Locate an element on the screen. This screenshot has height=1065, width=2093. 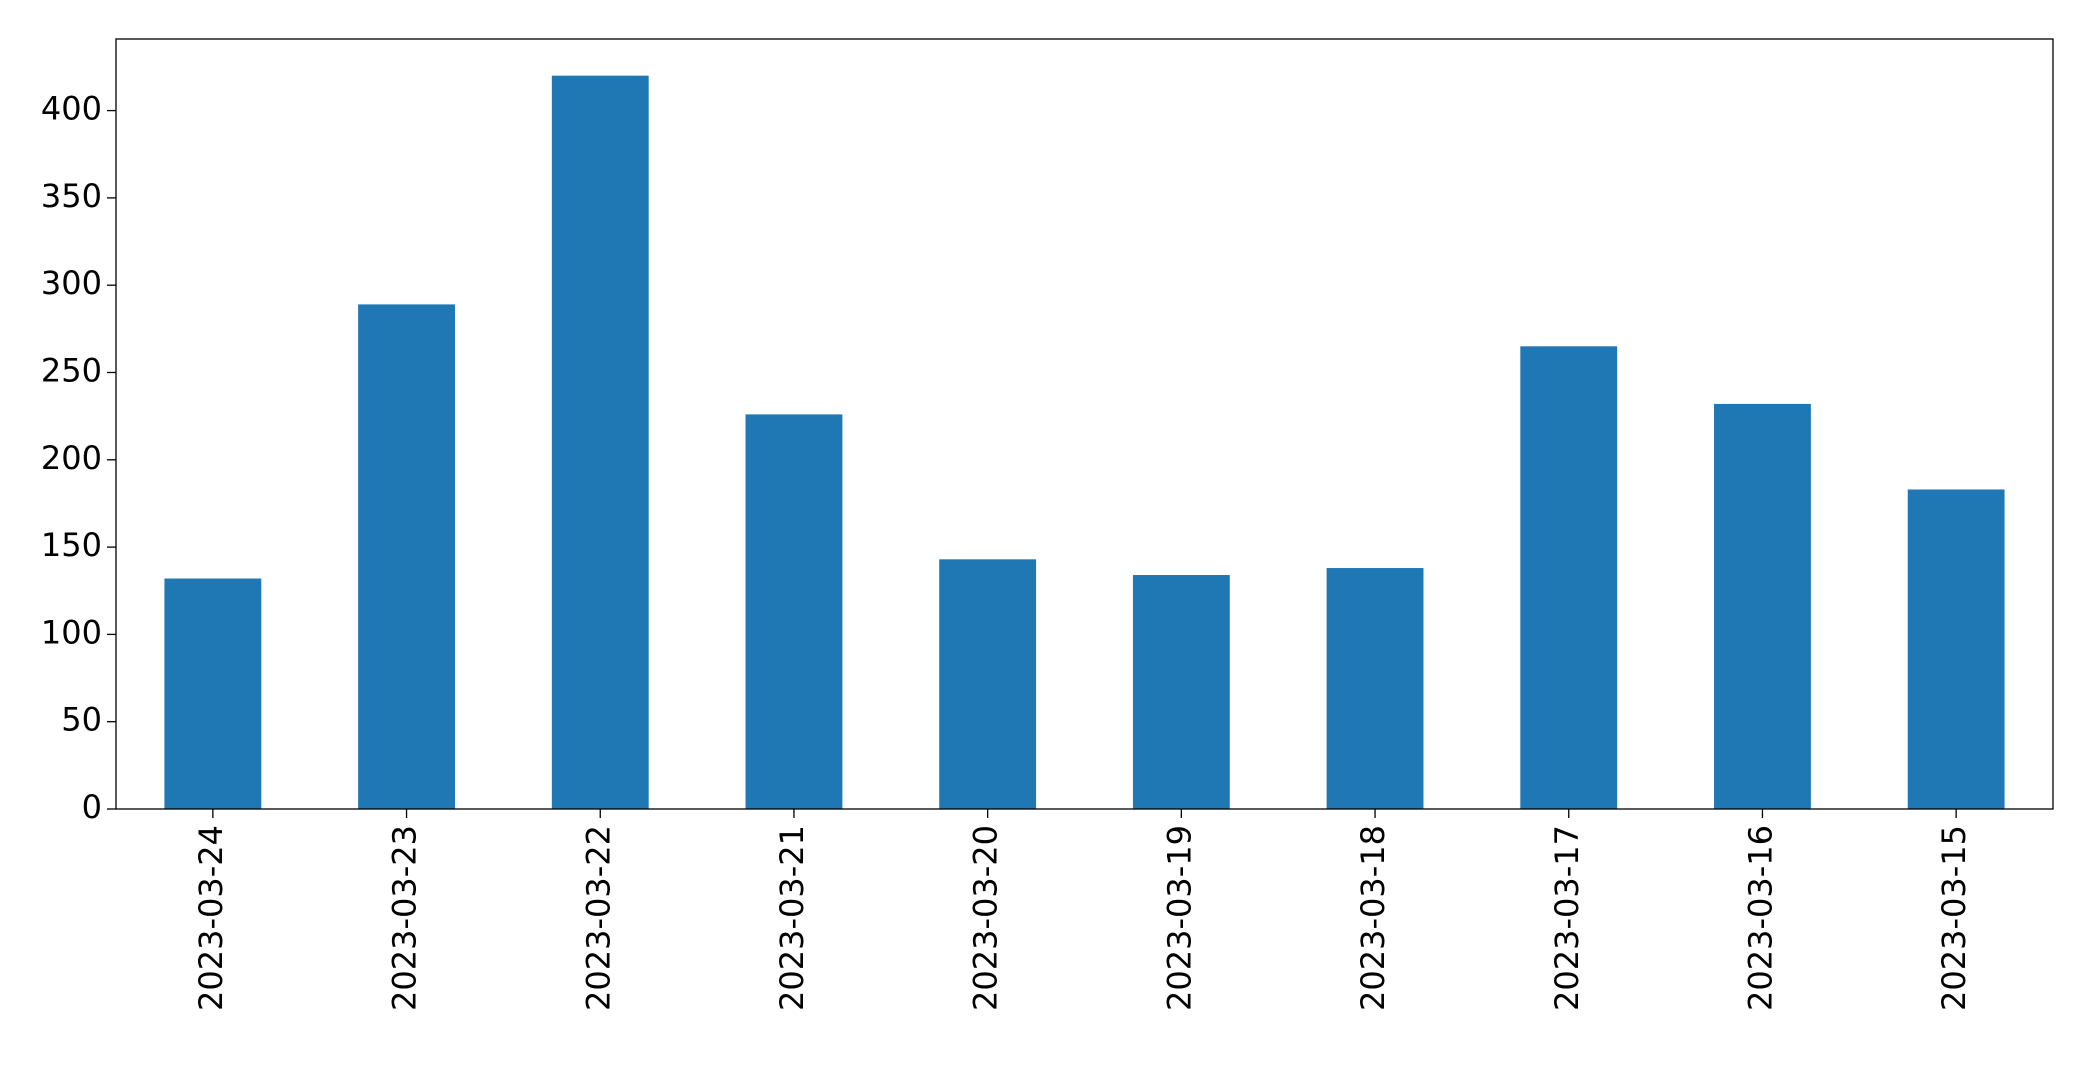
x-tick-label: 2023-03-20 is located at coordinates (986, 918).